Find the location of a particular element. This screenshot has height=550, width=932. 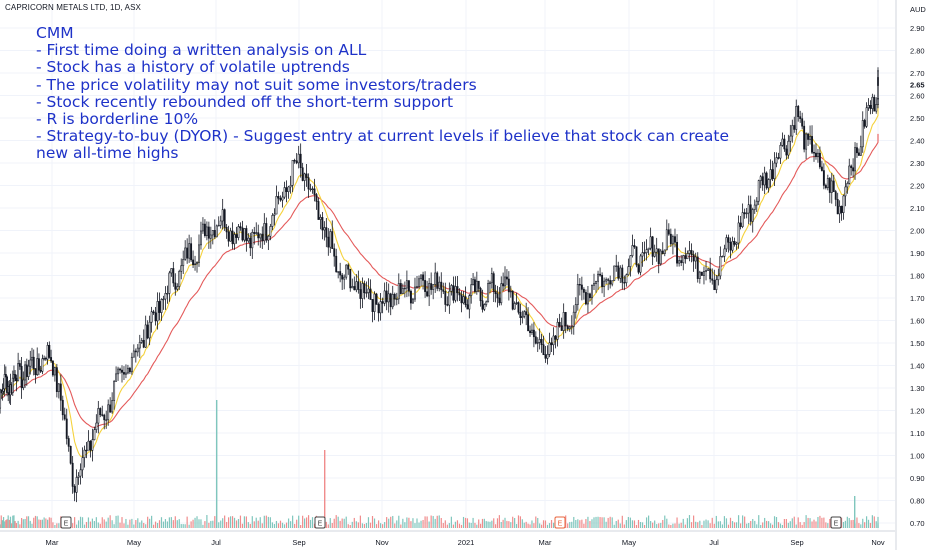

time-axis: Mar May Jul Sep Nov 2021 Mar May Jul Sep Nov is located at coordinates (447, 538).